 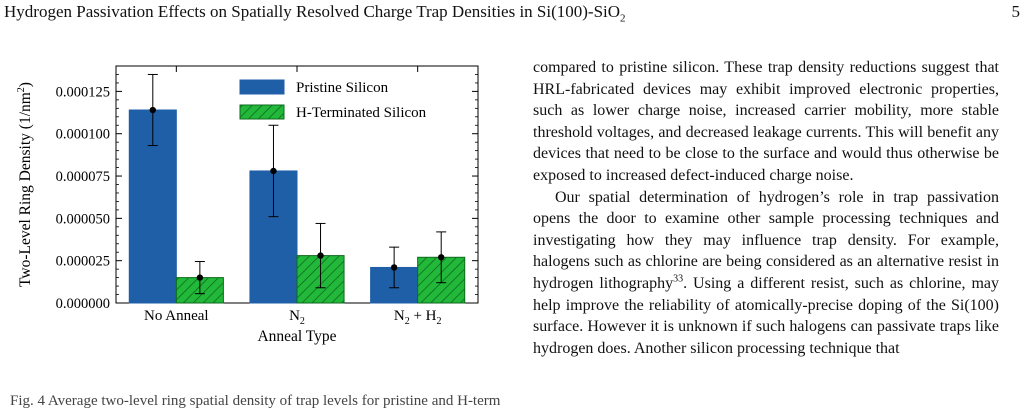 I want to click on x-axis-label: Anneal Type, so click(x=296, y=336).